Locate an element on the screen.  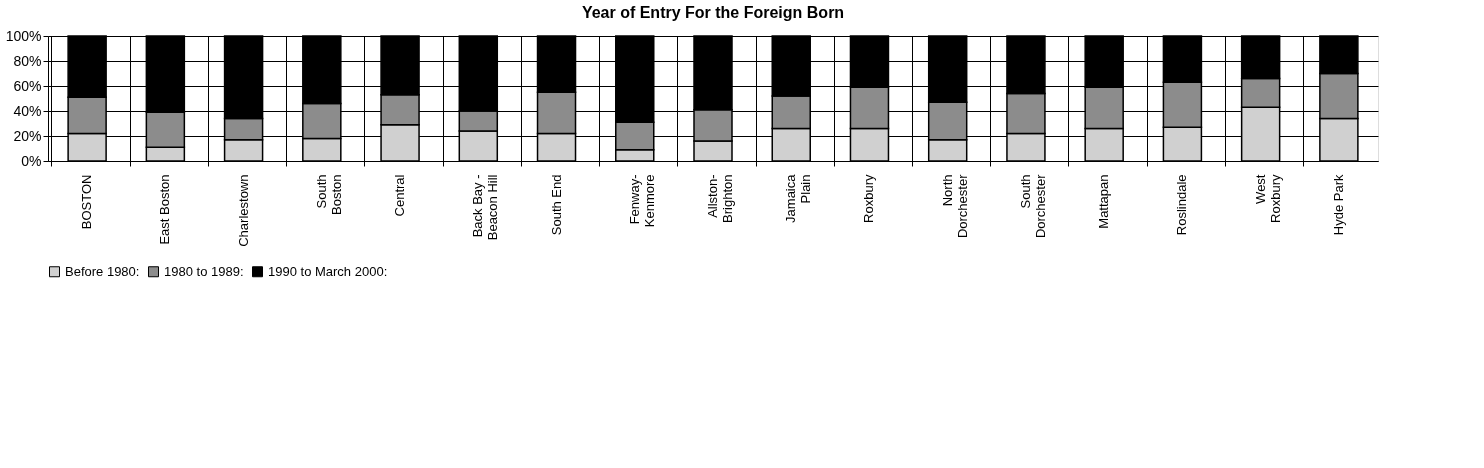
chart-title: Year of Entry For the Foreign Born is located at coordinates (713, 12).